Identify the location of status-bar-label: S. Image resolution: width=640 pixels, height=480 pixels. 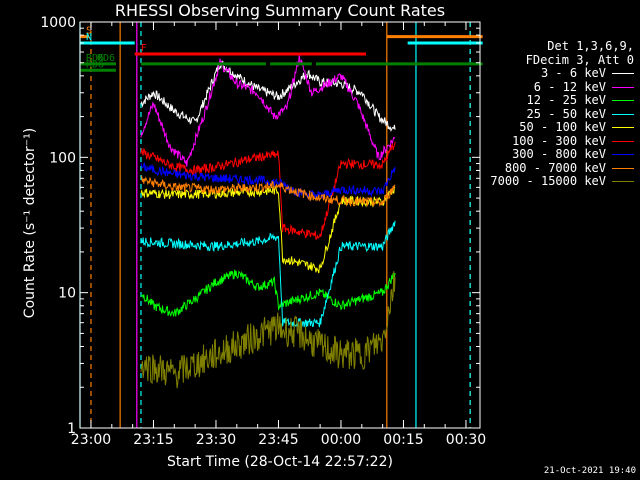
(89, 31).